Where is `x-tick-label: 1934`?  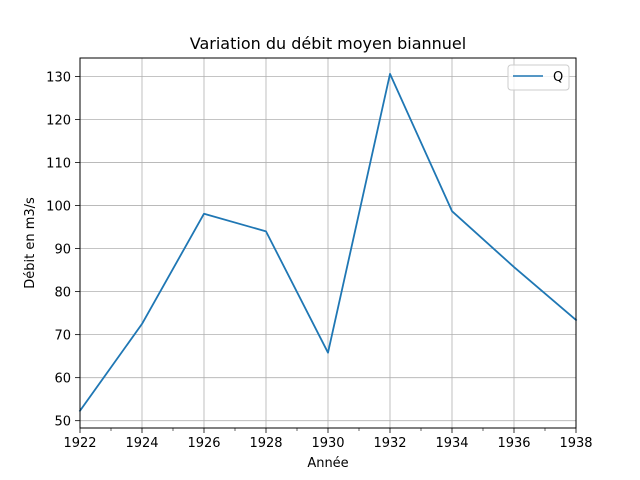
x-tick-label: 1934 is located at coordinates (451, 443).